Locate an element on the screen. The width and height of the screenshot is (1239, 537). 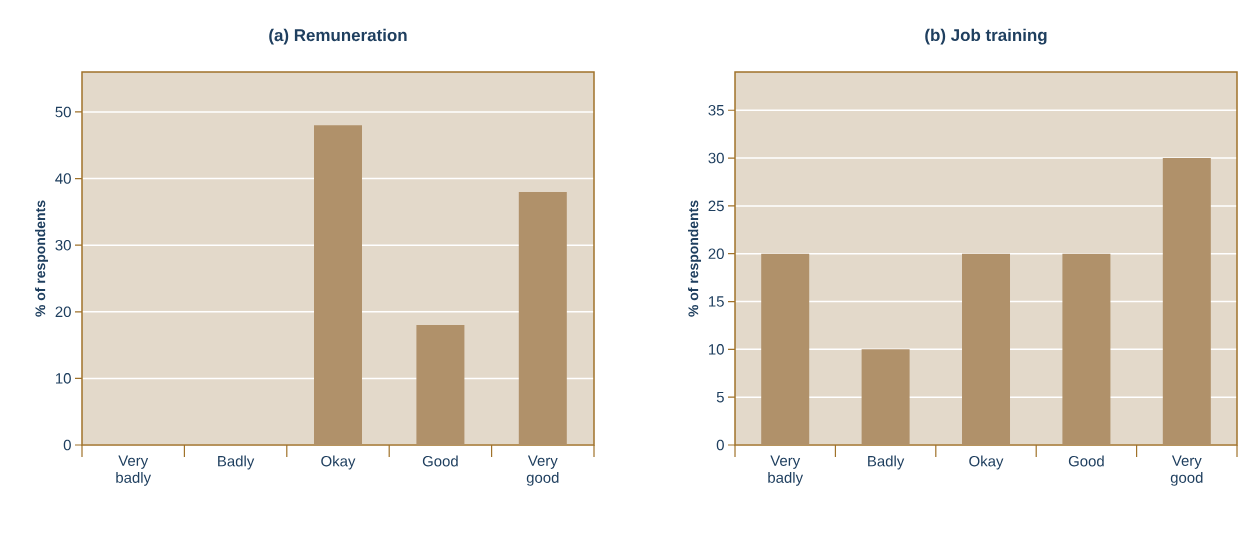
chart-title: (b) Job training is located at coordinates (986, 36).